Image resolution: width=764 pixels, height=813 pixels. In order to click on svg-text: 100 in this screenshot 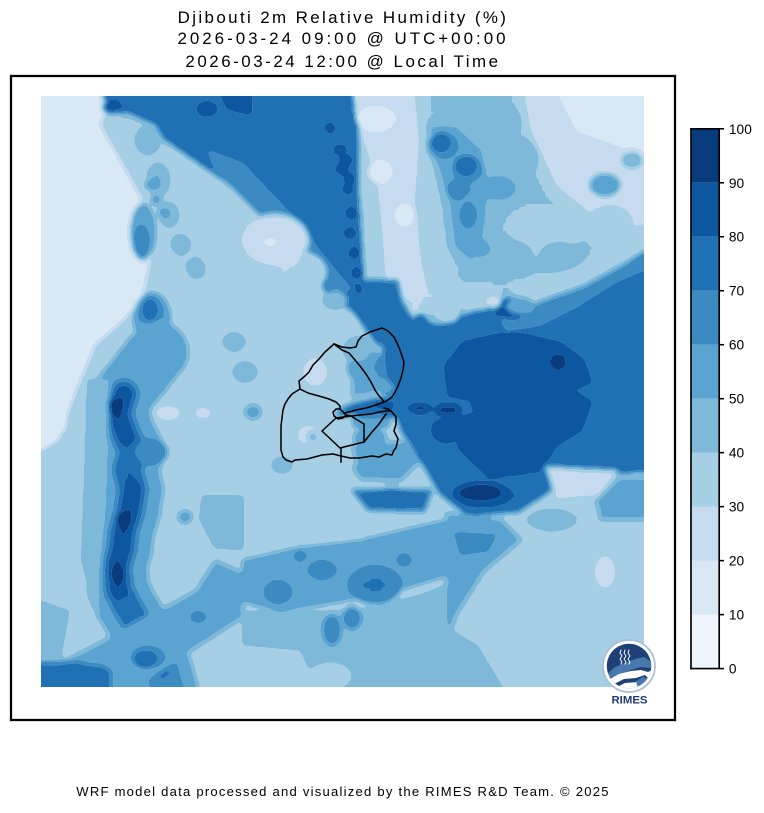, I will do `click(740, 129)`.